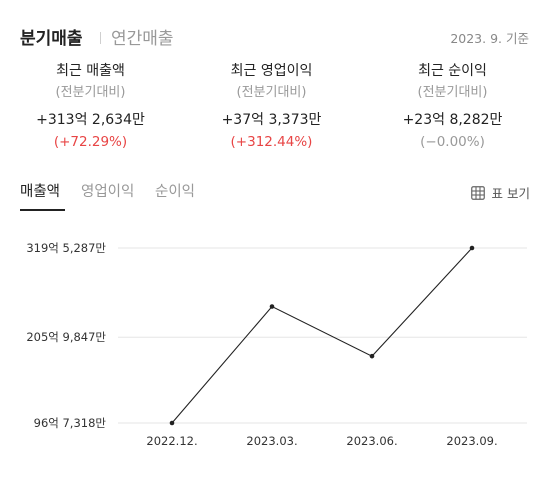 The image size is (543, 485). I want to click on metric-change: (+72.29%), so click(90, 142).